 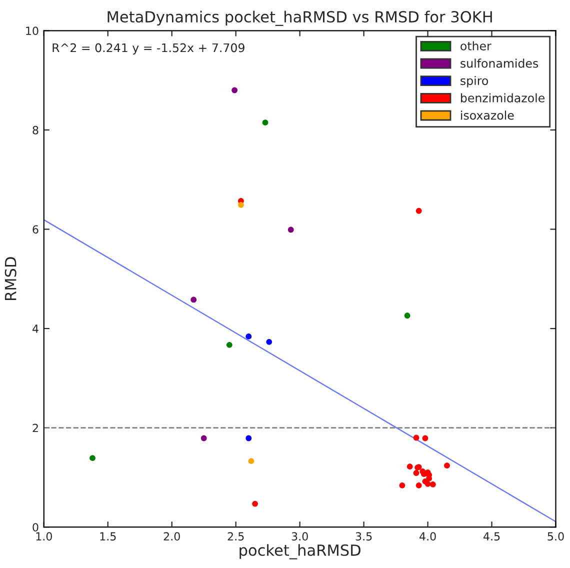 I want to click on y-tick-label: 0, so click(x=35, y=527).